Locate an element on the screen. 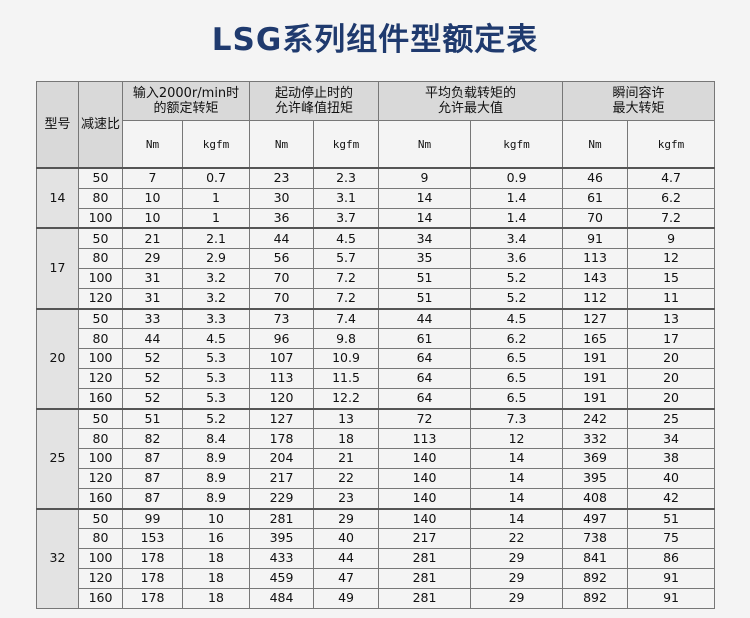 This screenshot has width=750, height=618. model-cell: 14 is located at coordinates (57, 197).